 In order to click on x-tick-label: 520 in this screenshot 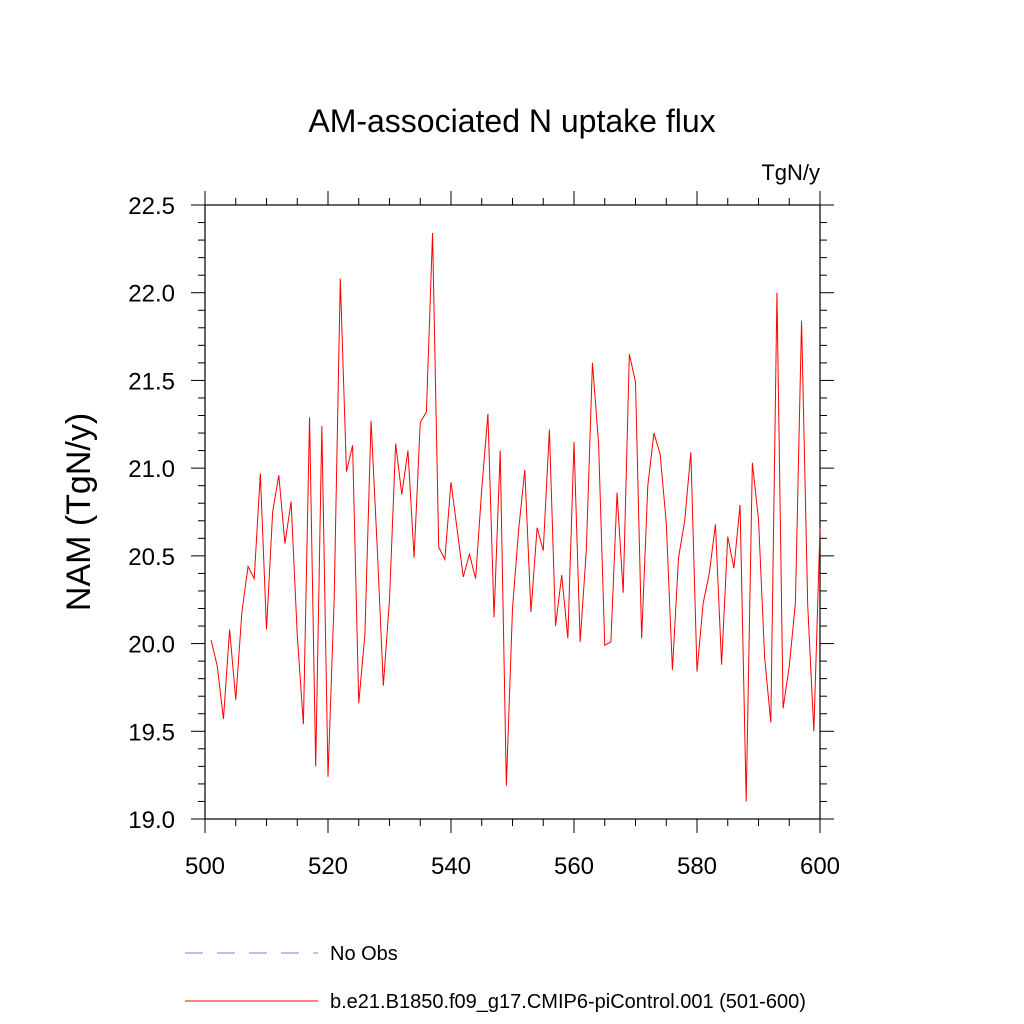, I will do `click(328, 866)`.